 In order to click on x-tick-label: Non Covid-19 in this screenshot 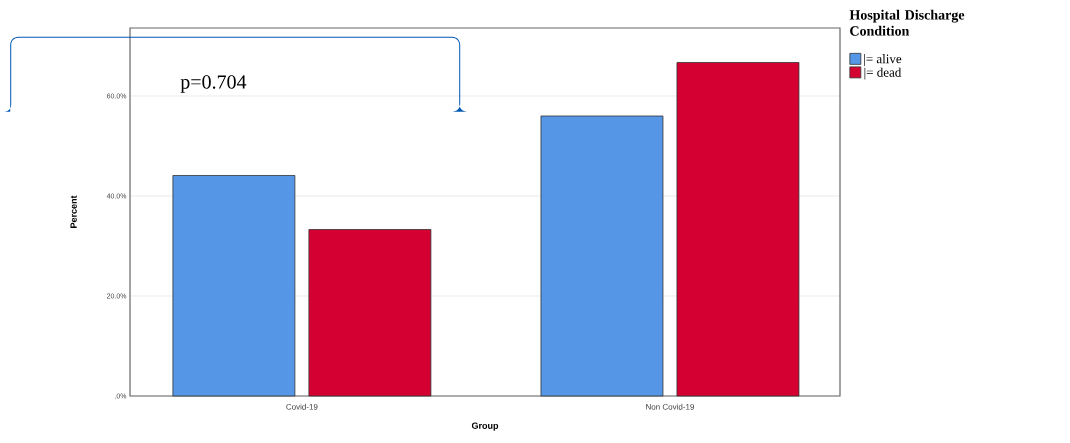, I will do `click(670, 406)`.